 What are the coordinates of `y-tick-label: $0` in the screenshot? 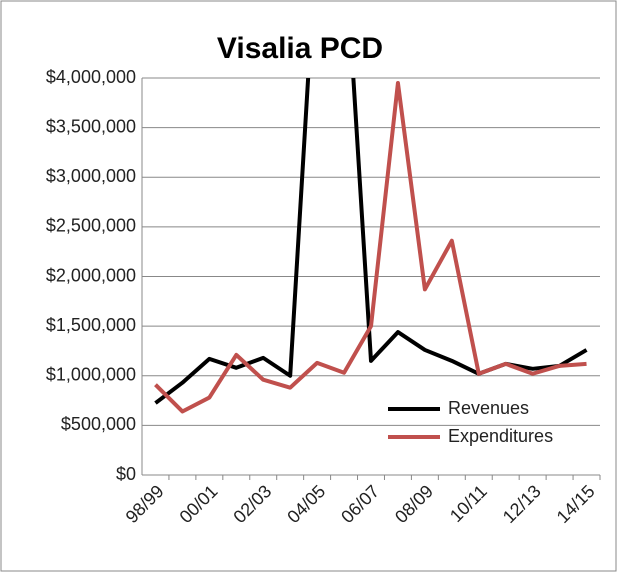 It's located at (126, 474).